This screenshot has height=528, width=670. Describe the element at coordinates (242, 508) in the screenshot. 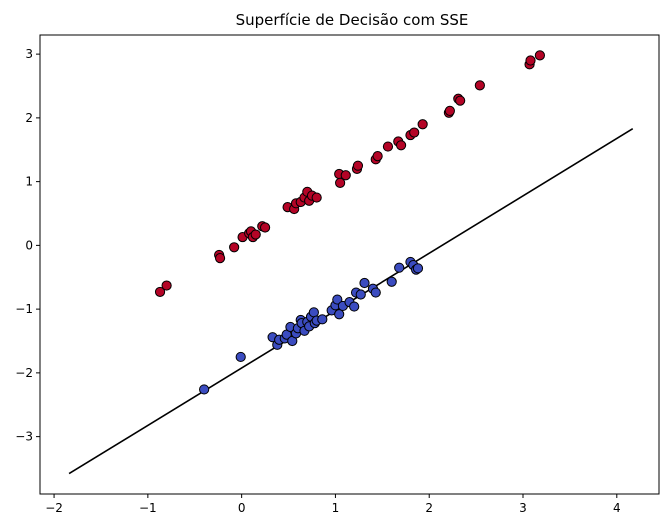

I see `x-tick-label: 0` at that location.